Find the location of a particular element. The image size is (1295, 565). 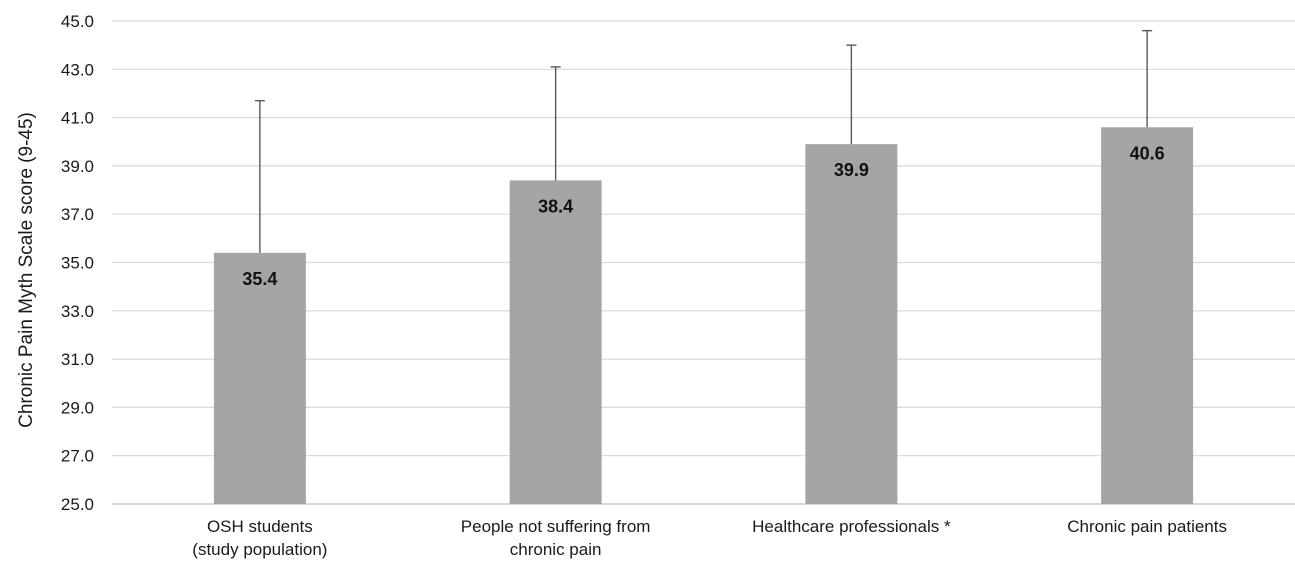

x-category-label-line: (study population) is located at coordinates (259, 549).